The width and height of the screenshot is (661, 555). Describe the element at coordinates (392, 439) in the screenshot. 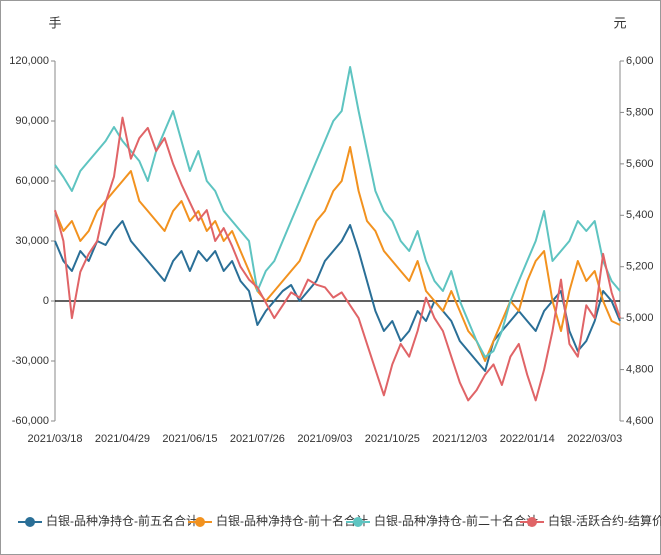

I see `x-tick-label: 2021/10/25` at that location.